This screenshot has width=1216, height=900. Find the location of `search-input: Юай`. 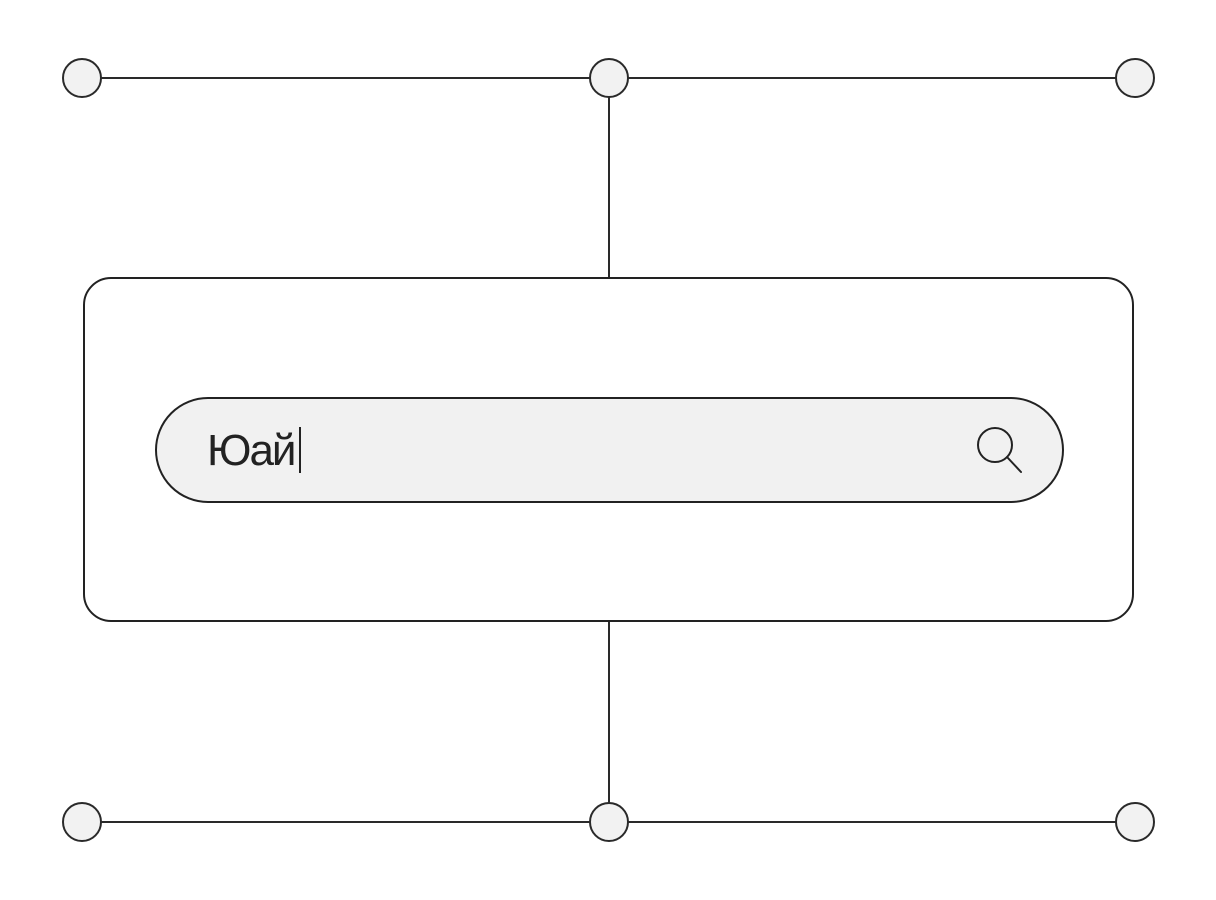

search-input: Юай is located at coordinates (254, 451).